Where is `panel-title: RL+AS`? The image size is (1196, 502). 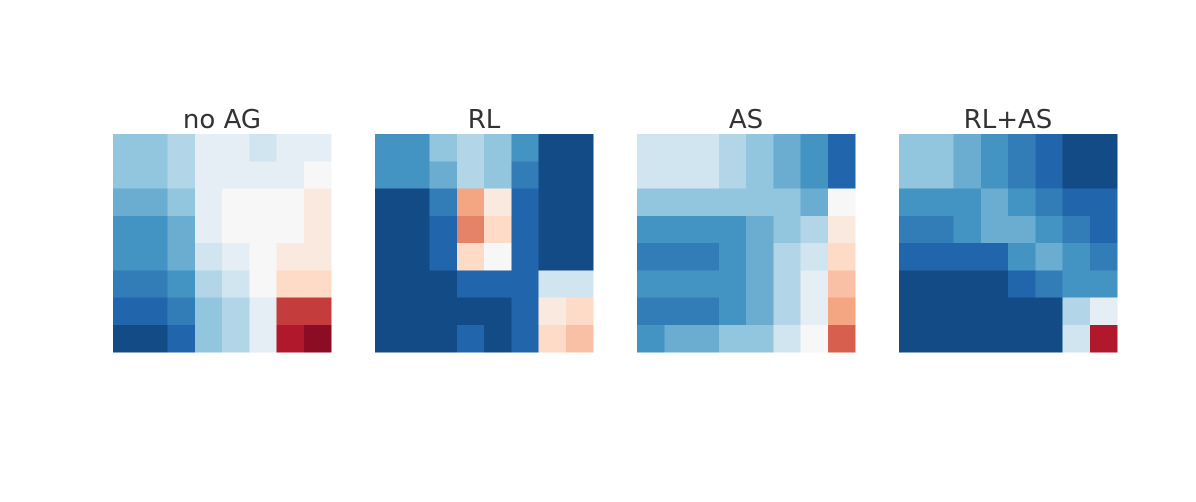 panel-title: RL+AS is located at coordinates (1008, 120).